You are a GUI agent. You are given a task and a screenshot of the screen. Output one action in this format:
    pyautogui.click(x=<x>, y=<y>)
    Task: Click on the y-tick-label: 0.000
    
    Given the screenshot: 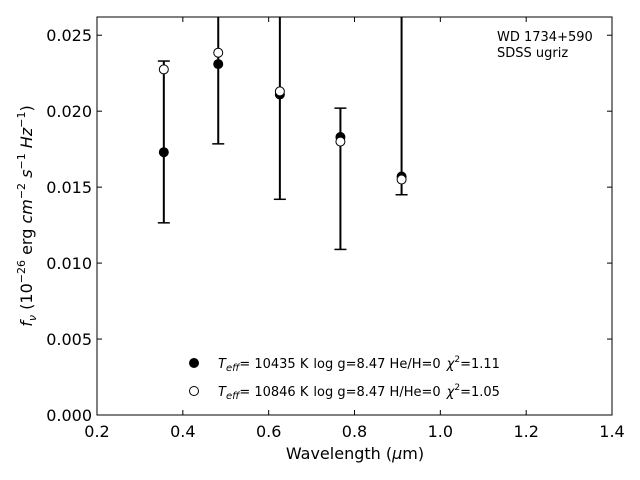 What is the action you would take?
    pyautogui.click(x=69, y=415)
    